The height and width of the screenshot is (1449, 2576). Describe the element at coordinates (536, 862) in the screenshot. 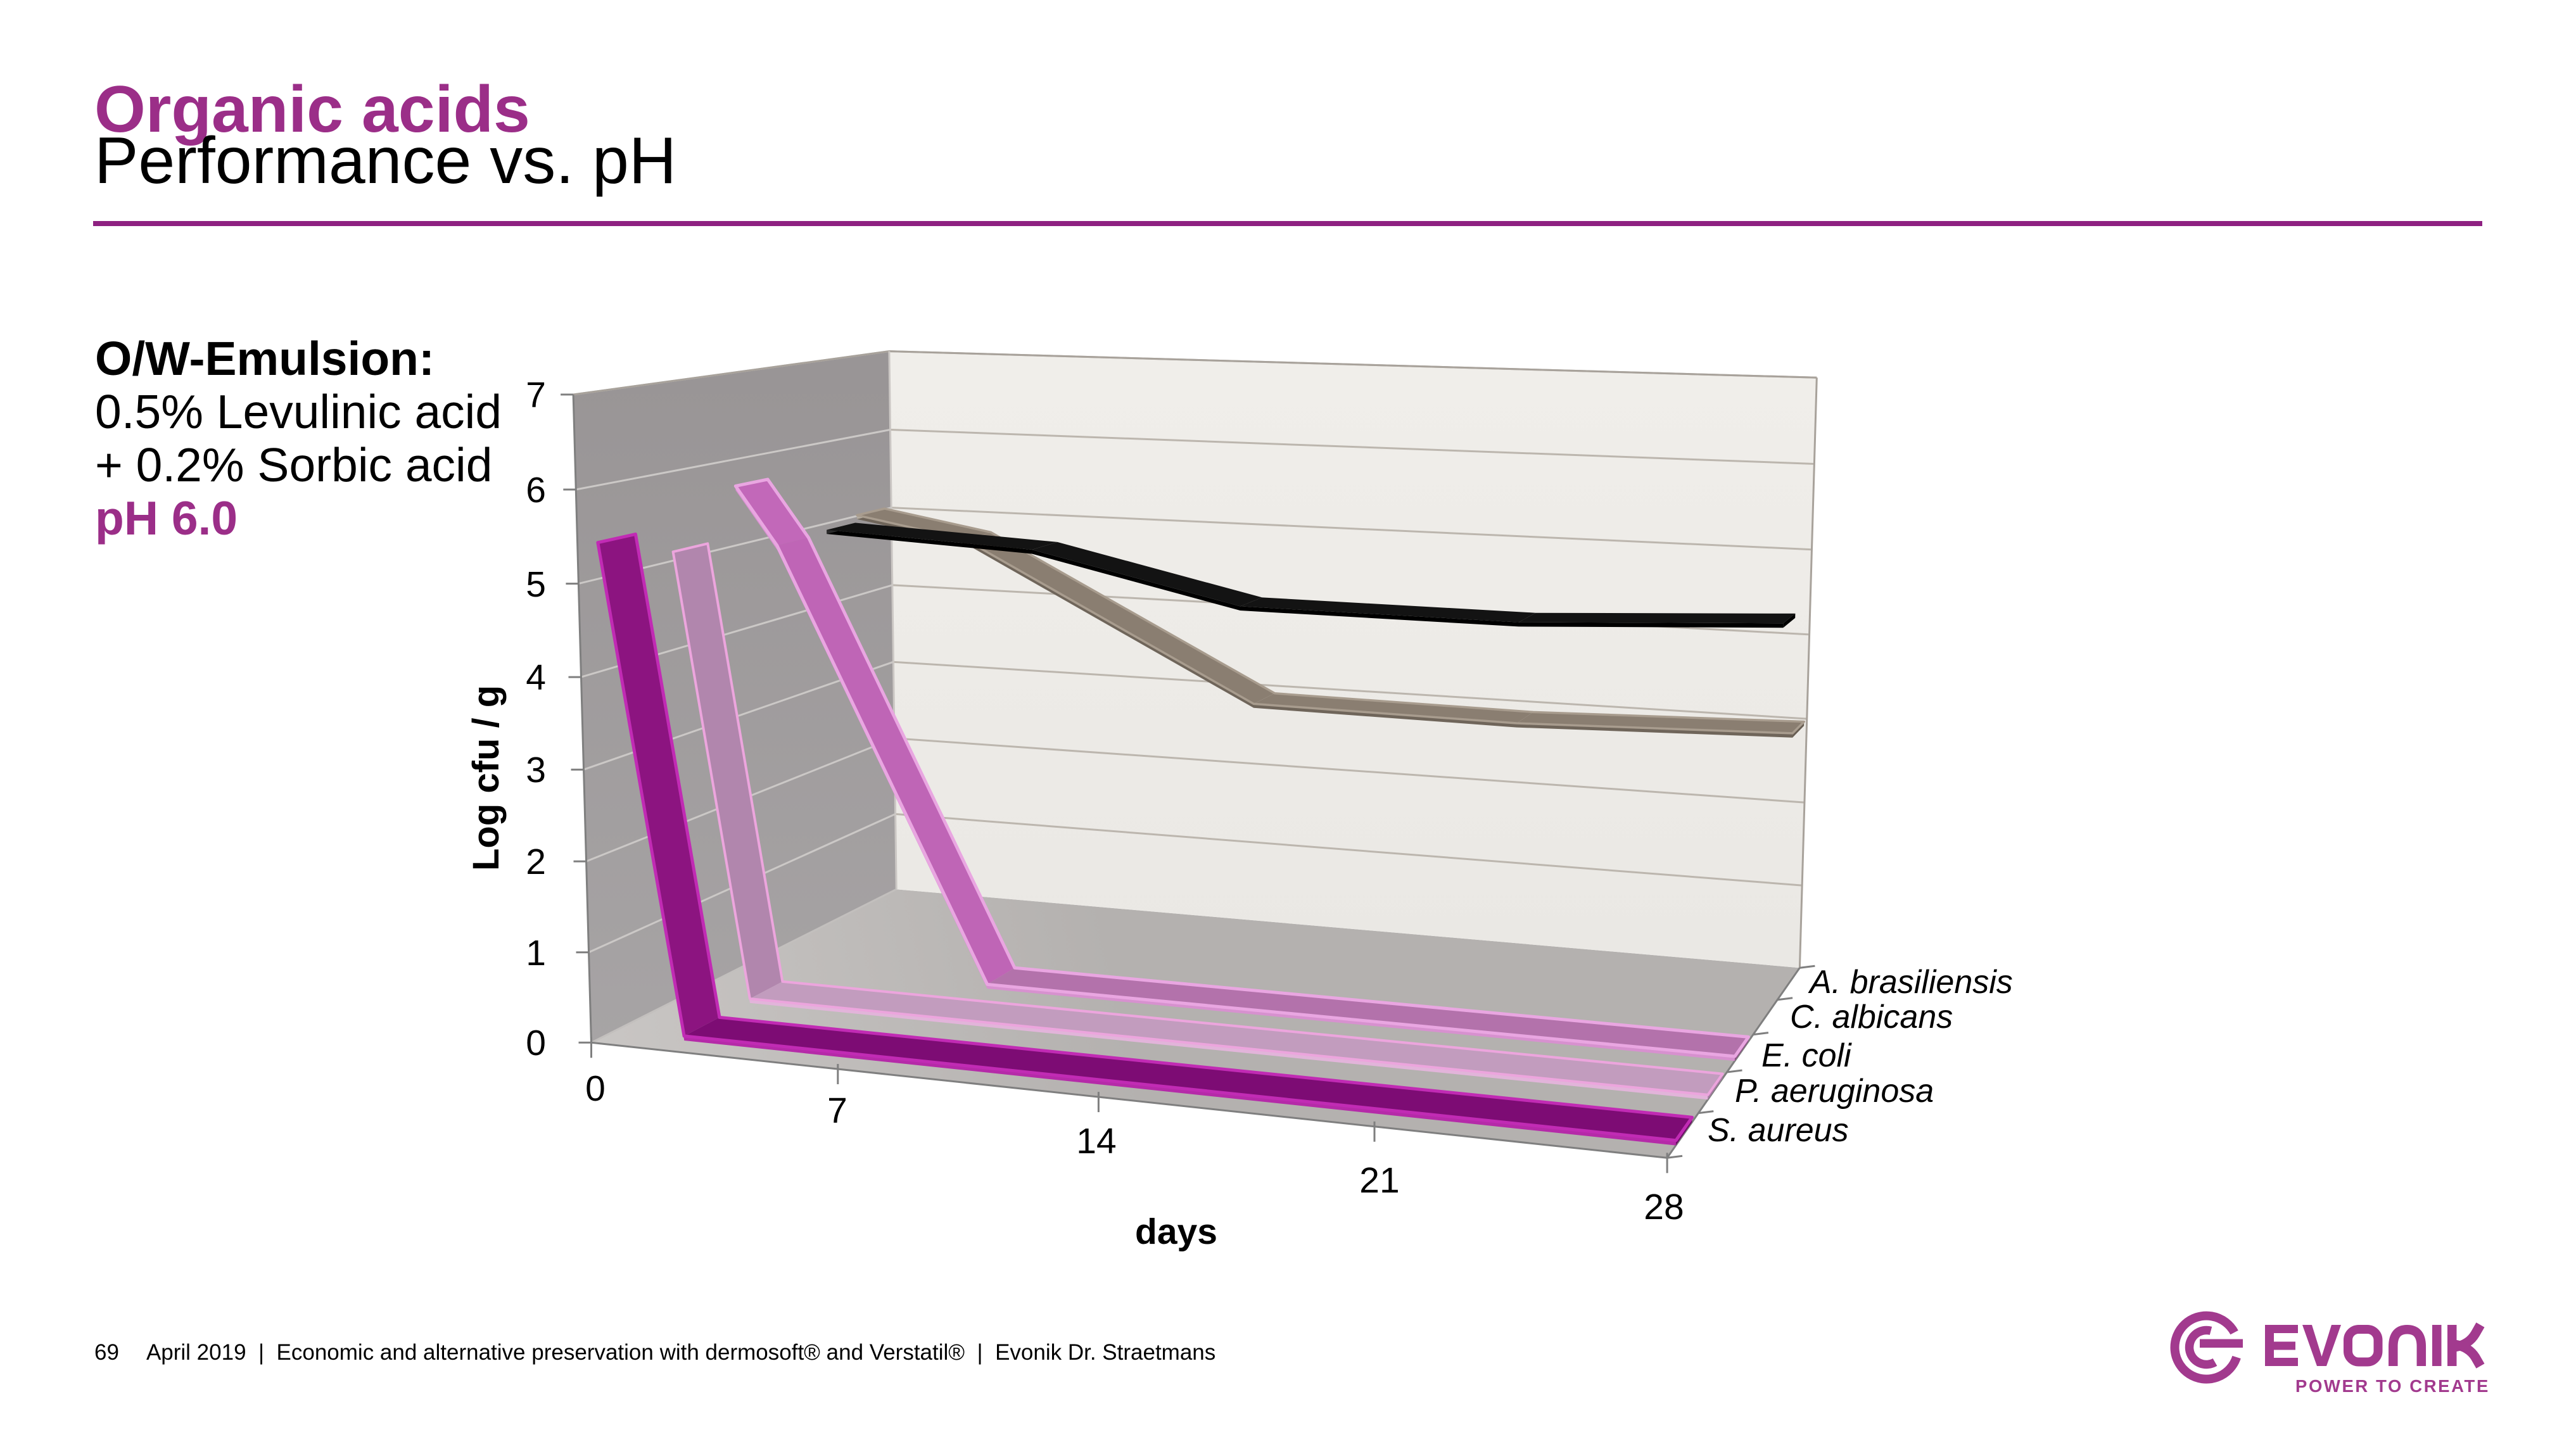

I see `svg-text: 2` at that location.